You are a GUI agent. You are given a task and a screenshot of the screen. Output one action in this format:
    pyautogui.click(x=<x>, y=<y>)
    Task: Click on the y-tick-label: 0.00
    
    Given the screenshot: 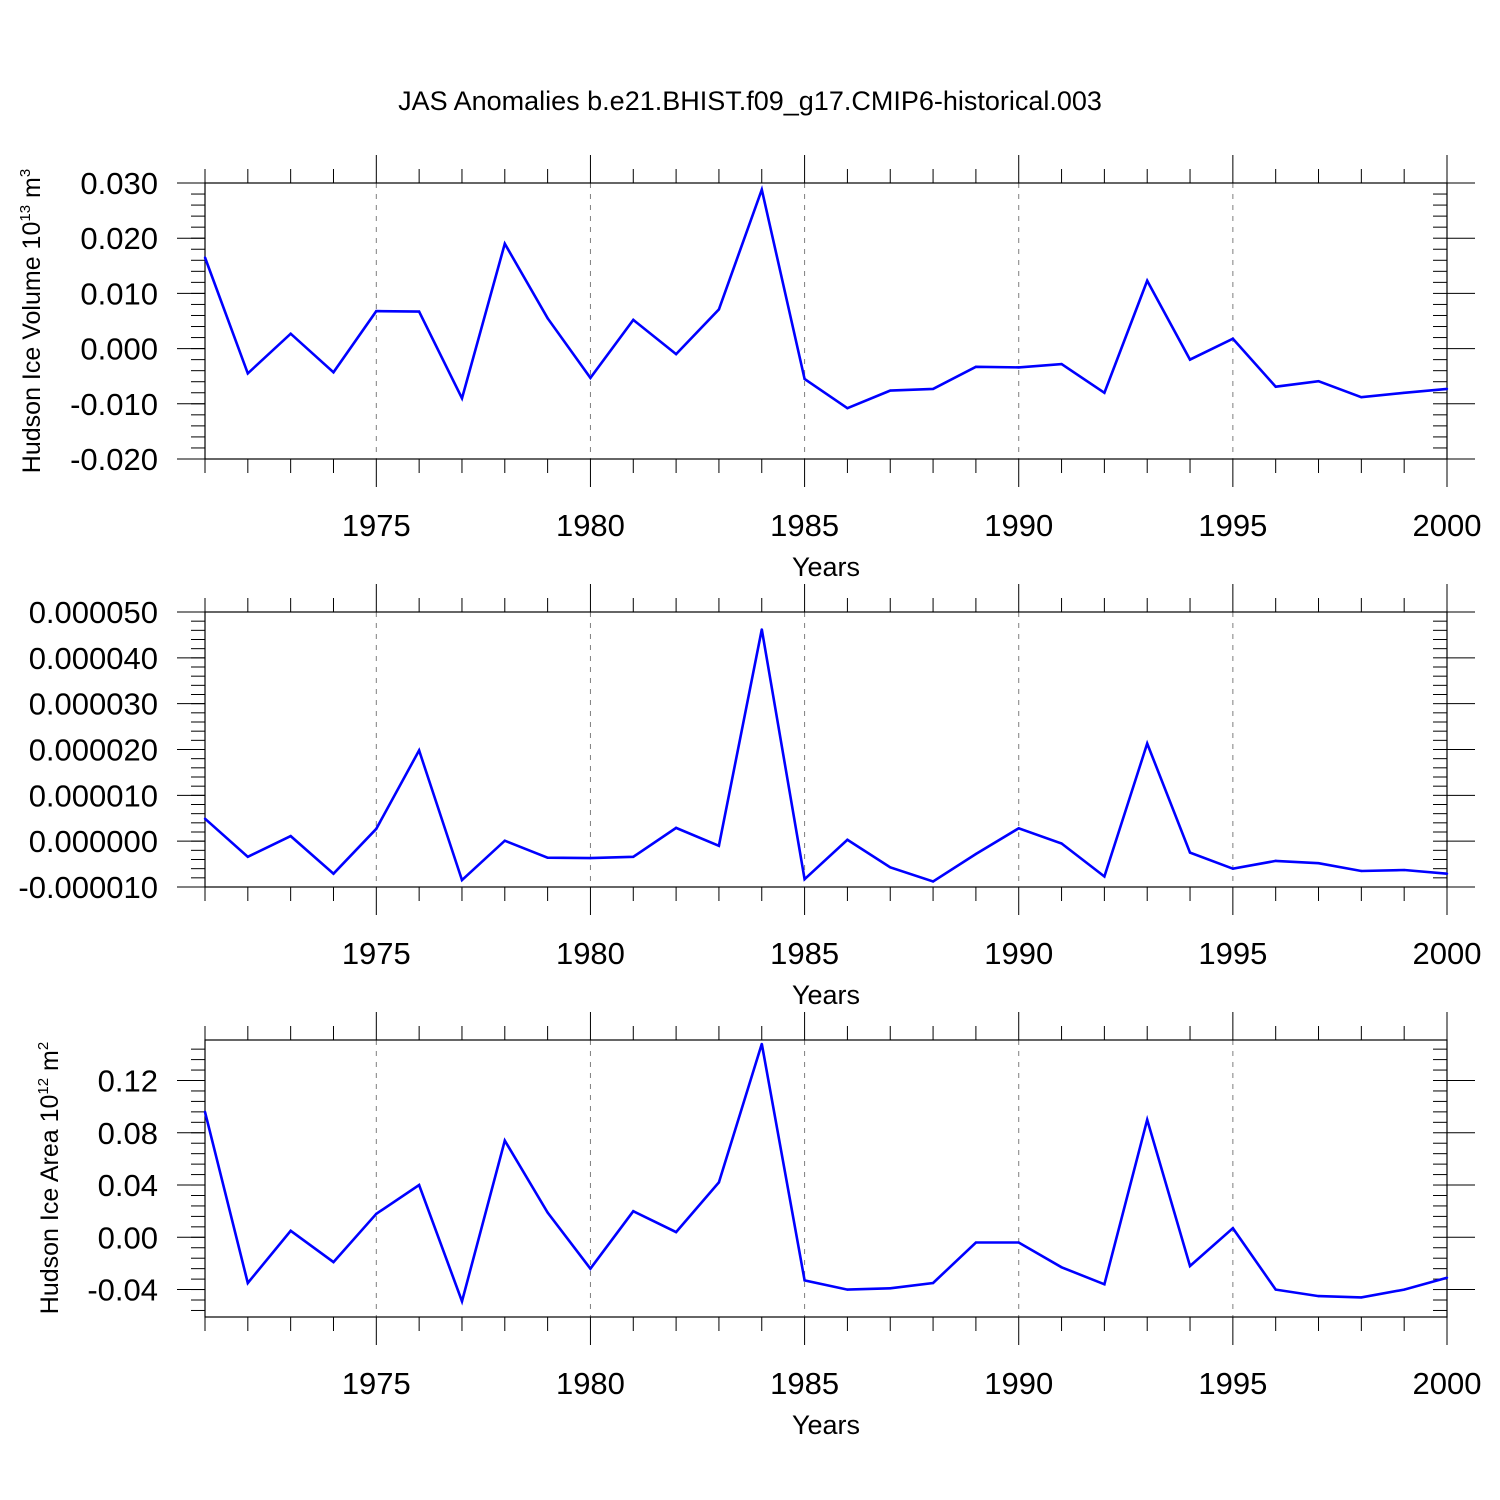 What is the action you would take?
    pyautogui.click(x=128, y=1237)
    